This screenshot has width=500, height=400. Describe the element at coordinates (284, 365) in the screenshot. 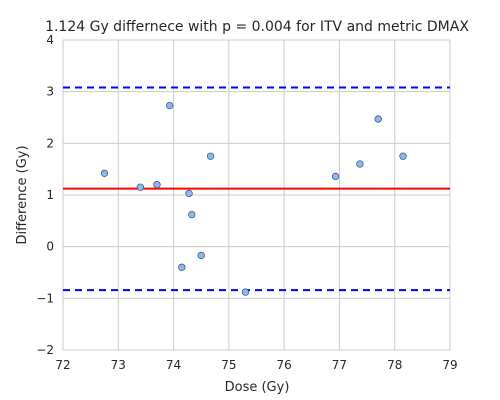

I see `x-tick-label: 76` at that location.